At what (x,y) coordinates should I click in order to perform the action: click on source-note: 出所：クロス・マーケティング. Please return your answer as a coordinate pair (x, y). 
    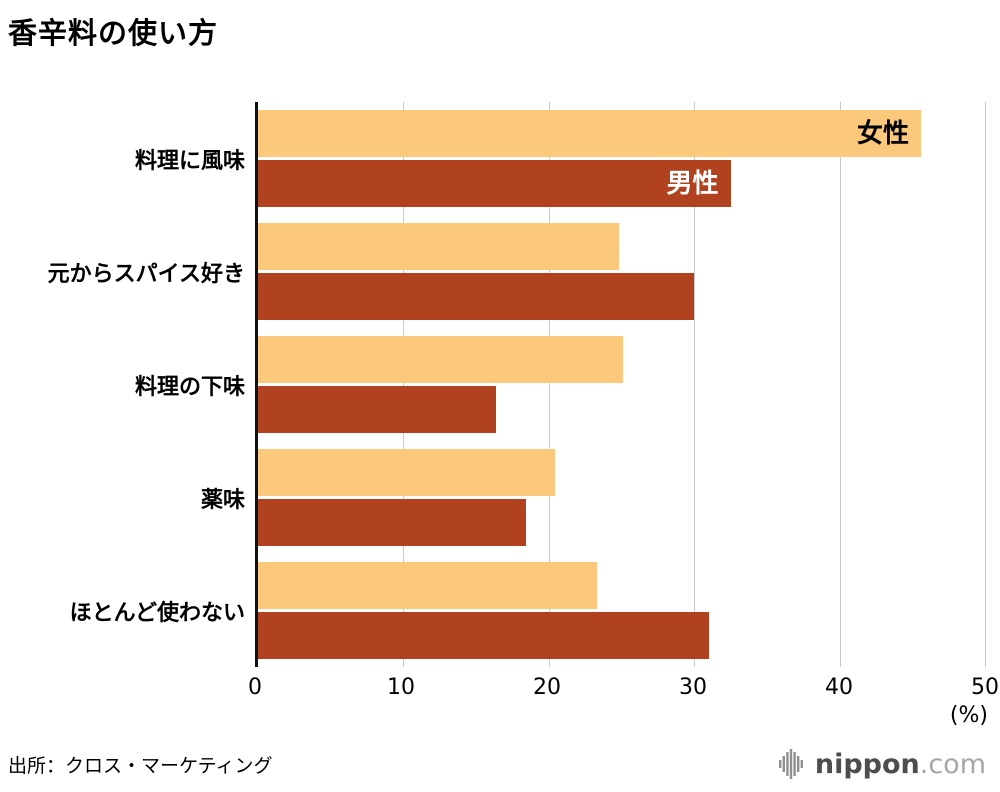
    Looking at the image, I should click on (140, 765).